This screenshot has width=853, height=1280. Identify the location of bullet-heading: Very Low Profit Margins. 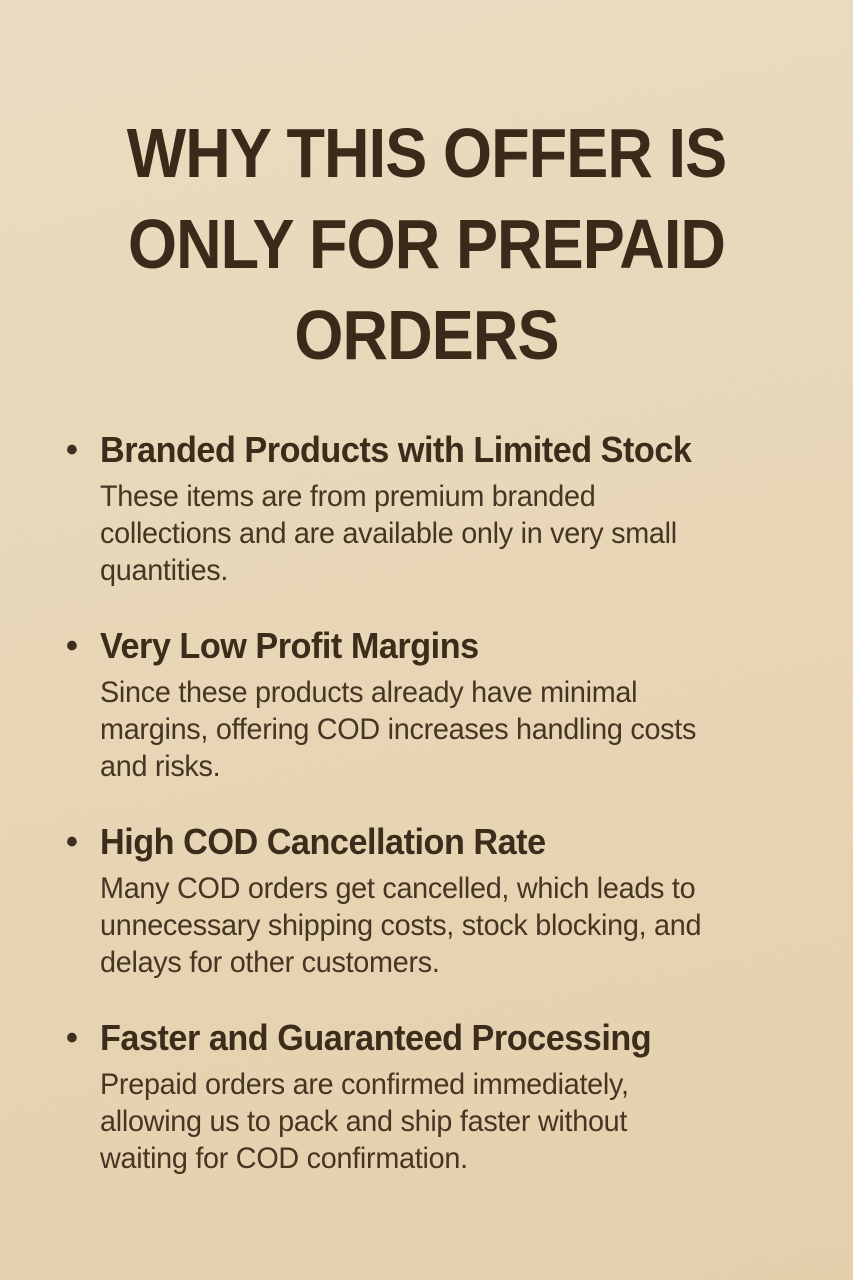
(289, 645).